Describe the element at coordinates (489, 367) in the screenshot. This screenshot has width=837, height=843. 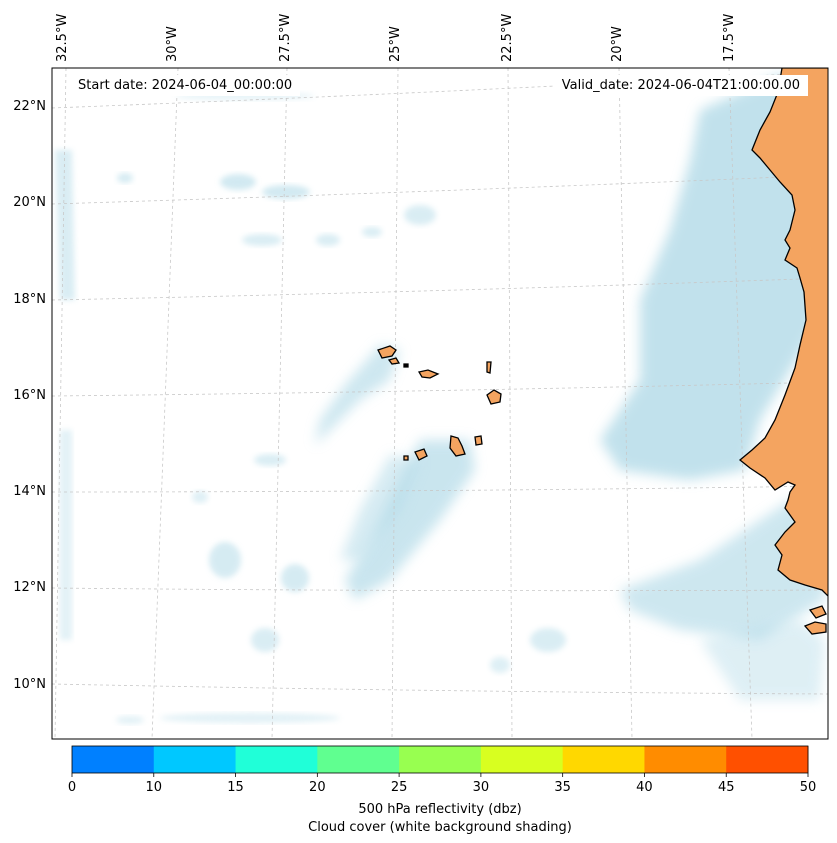
I see `island-sal` at that location.